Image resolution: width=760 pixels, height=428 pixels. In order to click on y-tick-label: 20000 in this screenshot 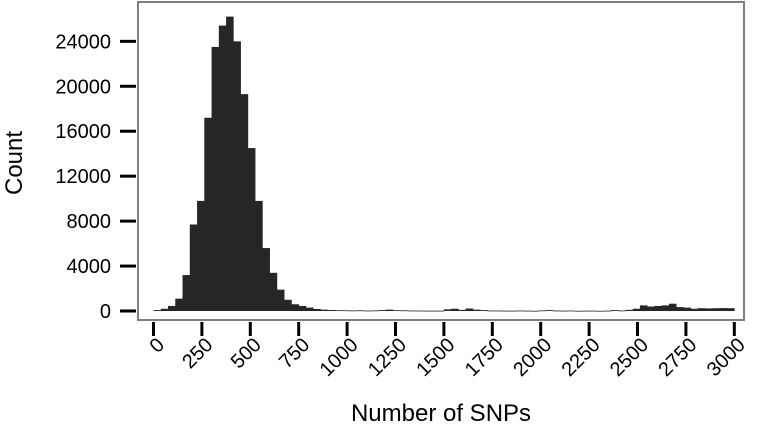, I will do `click(83, 87)`.